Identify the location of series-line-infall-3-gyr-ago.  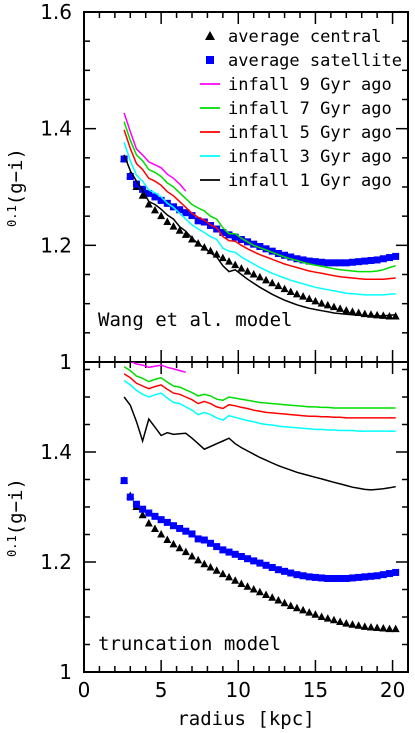
(259, 405).